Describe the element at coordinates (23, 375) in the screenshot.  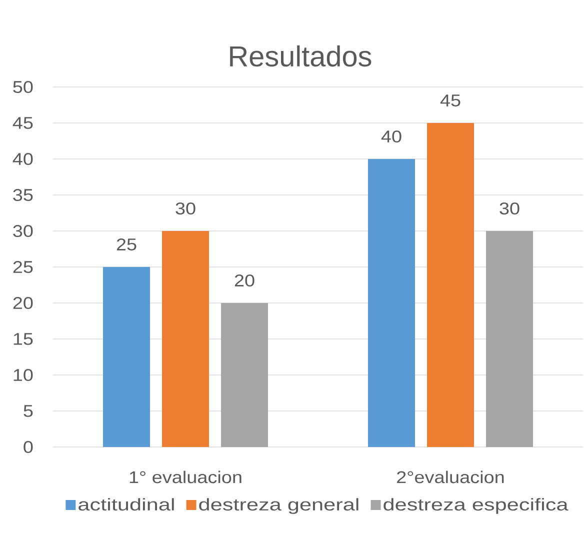
I see `y-tick-label: 10` at that location.